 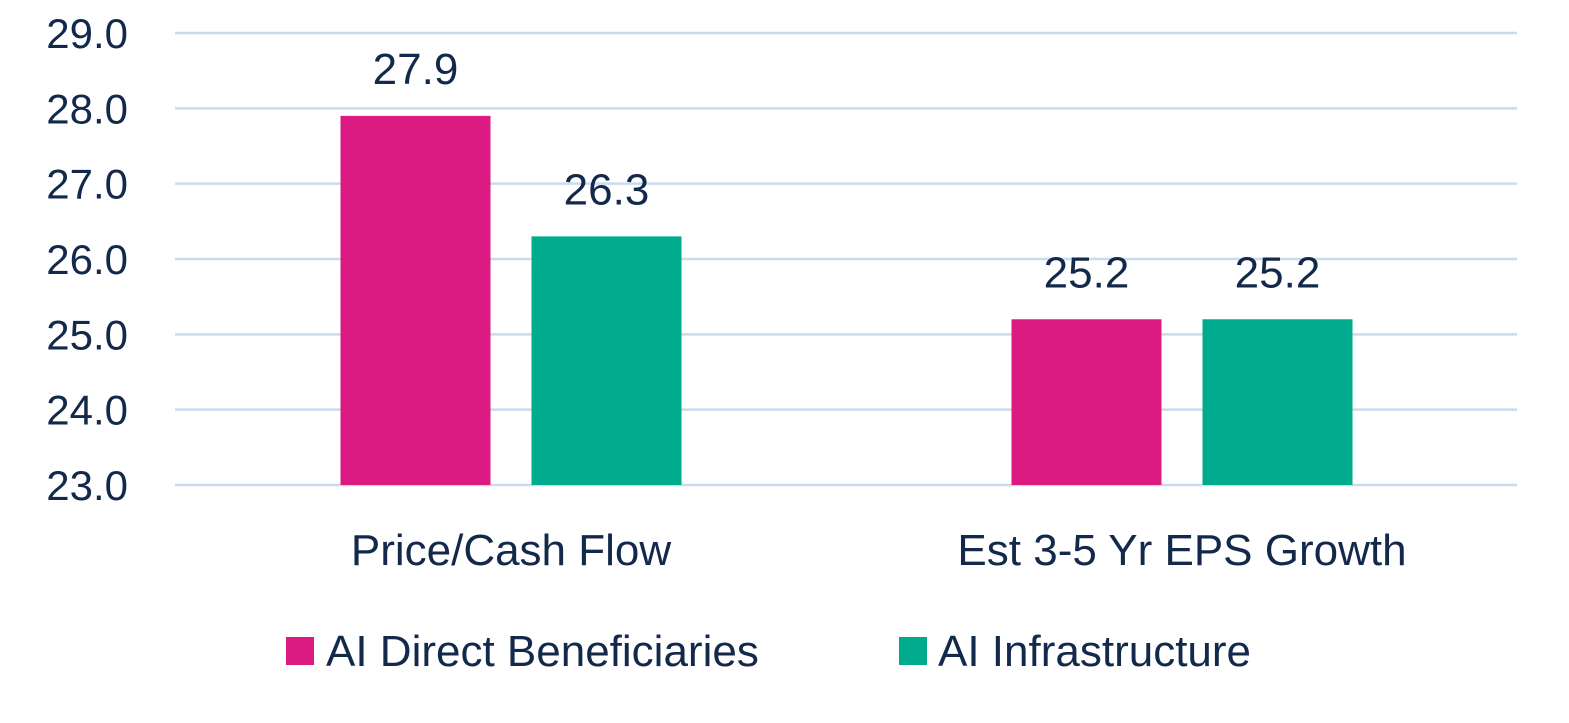 I want to click on x-axis: Price/Cash Flow Est 3-5 Yr EPS Growth, so click(x=879, y=550).